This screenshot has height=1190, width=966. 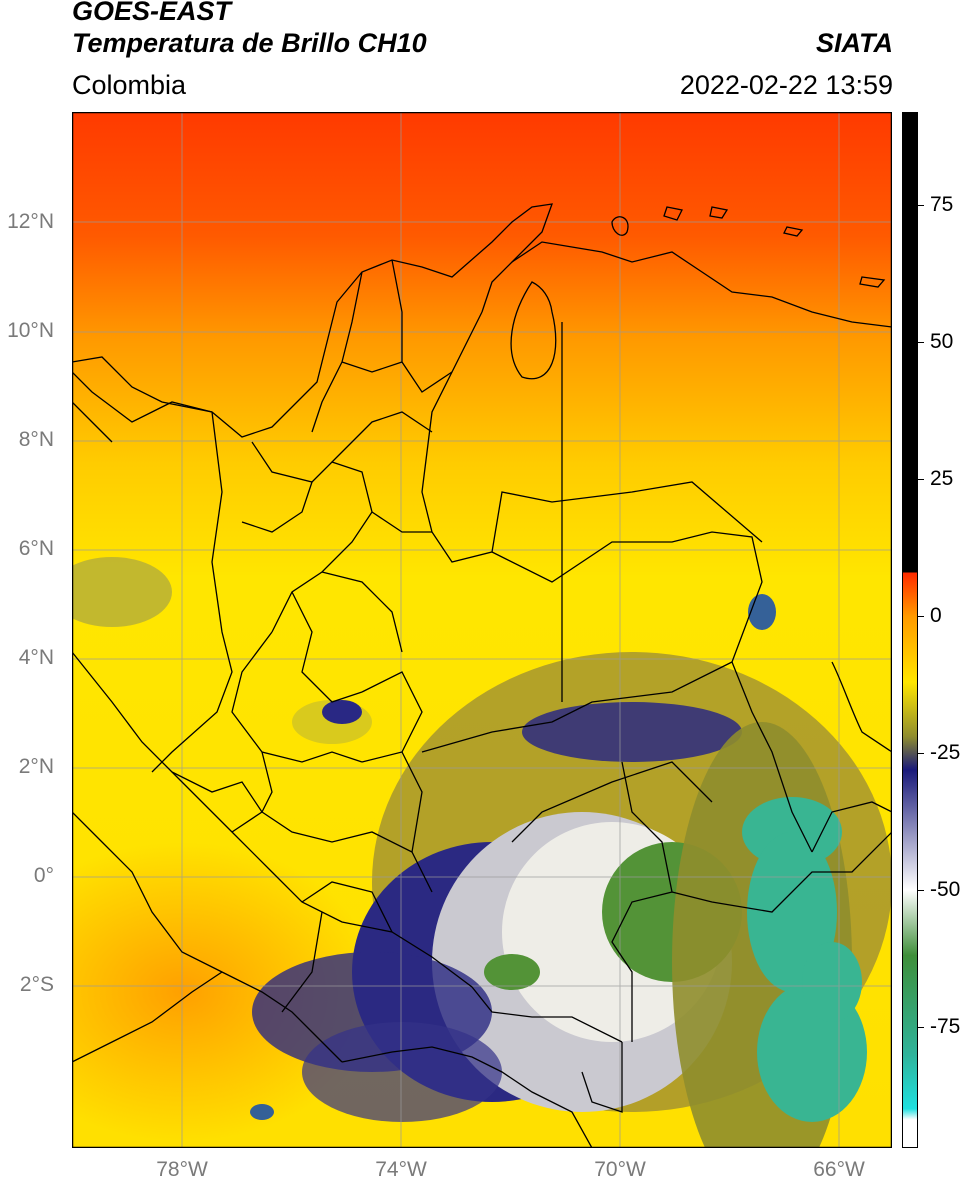 What do you see at coordinates (910, 630) in the screenshot?
I see `colorbar` at bounding box center [910, 630].